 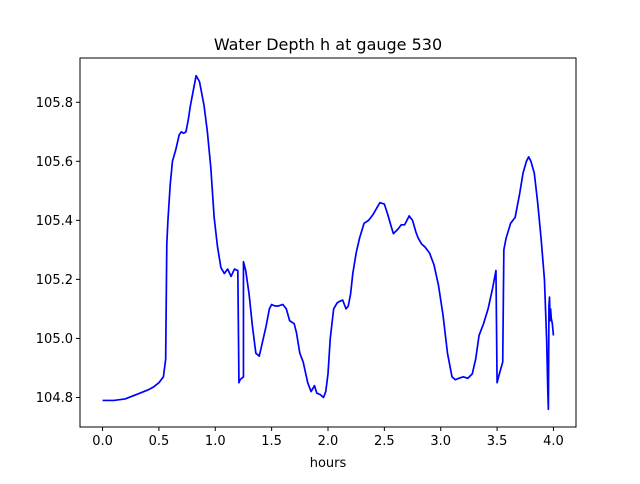 I want to click on x-tick-label: 0.5, so click(x=159, y=441).